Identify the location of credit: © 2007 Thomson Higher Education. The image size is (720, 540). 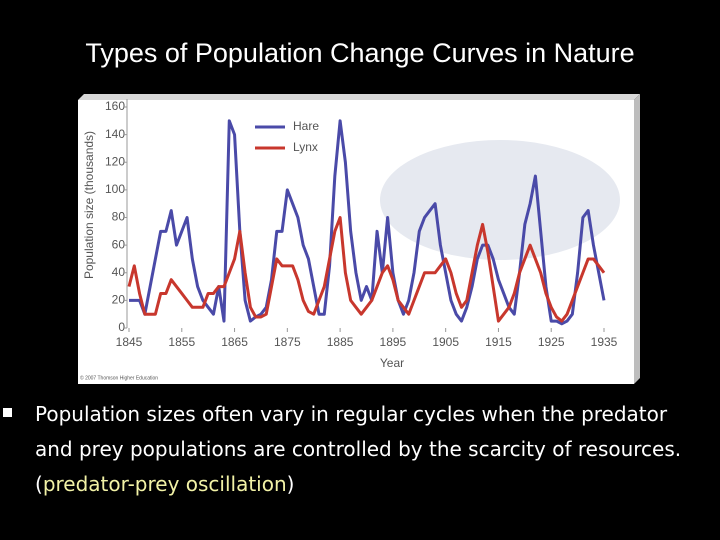
(119, 377).